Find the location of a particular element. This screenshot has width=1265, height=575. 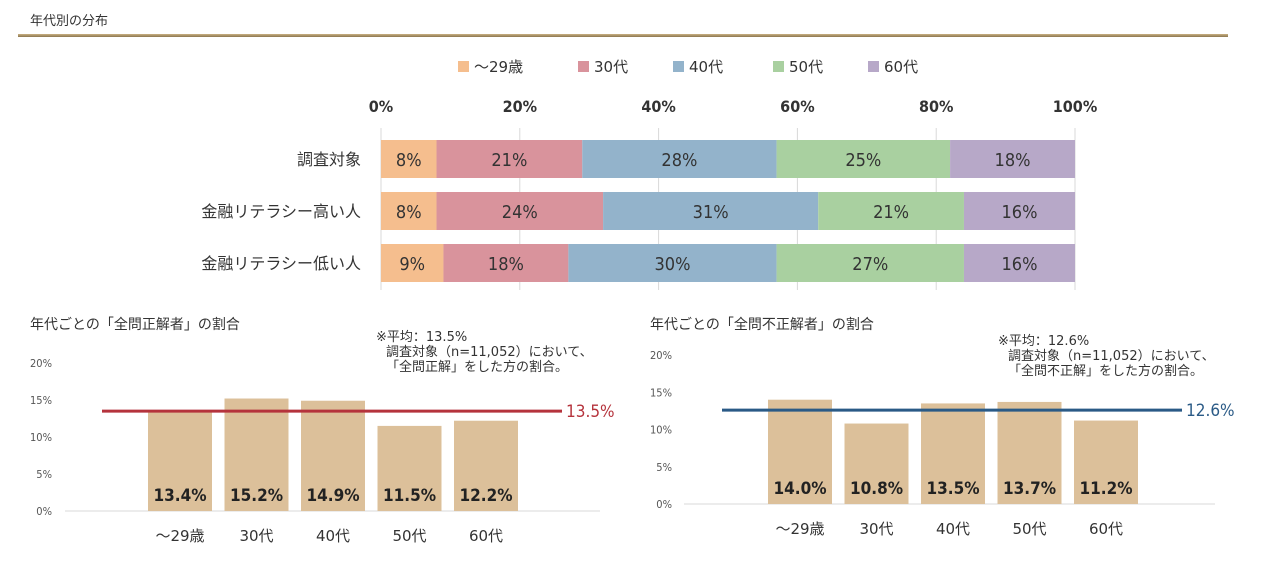

x-tick-label-5: 100% is located at coordinates (1075, 106).